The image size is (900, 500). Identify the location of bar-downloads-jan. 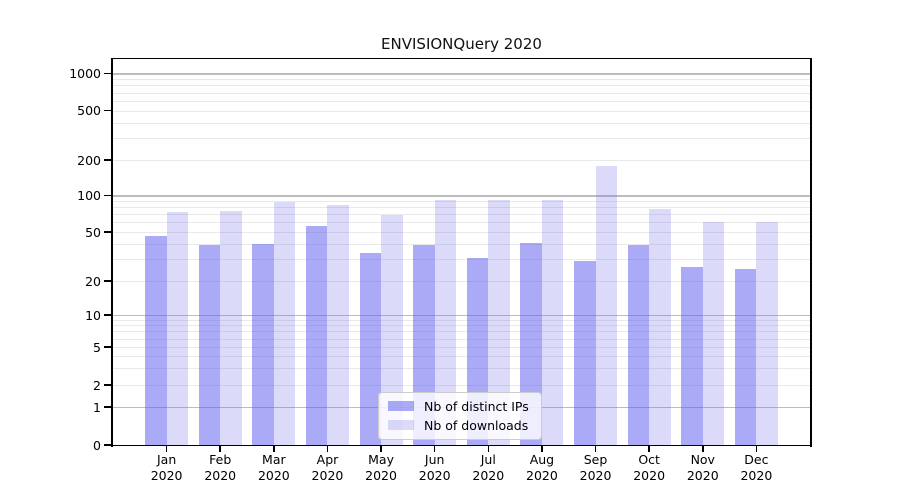
(177, 328).